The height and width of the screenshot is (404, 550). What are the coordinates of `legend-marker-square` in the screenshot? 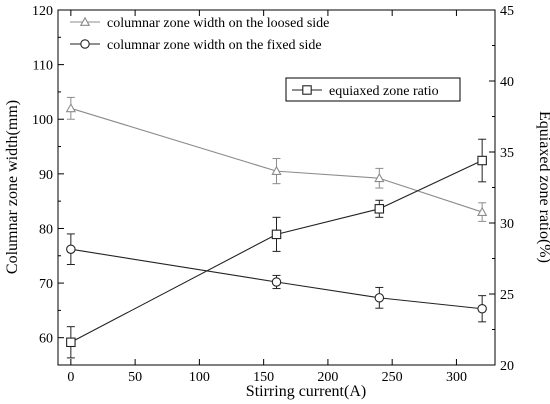 It's located at (307, 90).